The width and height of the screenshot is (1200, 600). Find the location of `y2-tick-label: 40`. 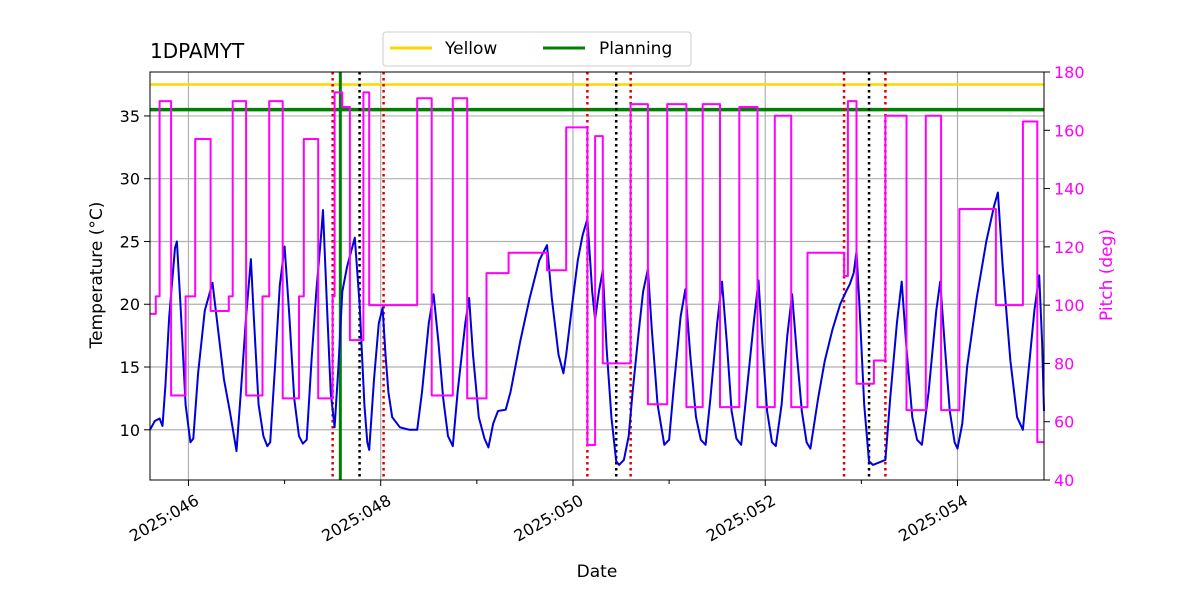

y2-tick-label: 40 is located at coordinates (1064, 480).